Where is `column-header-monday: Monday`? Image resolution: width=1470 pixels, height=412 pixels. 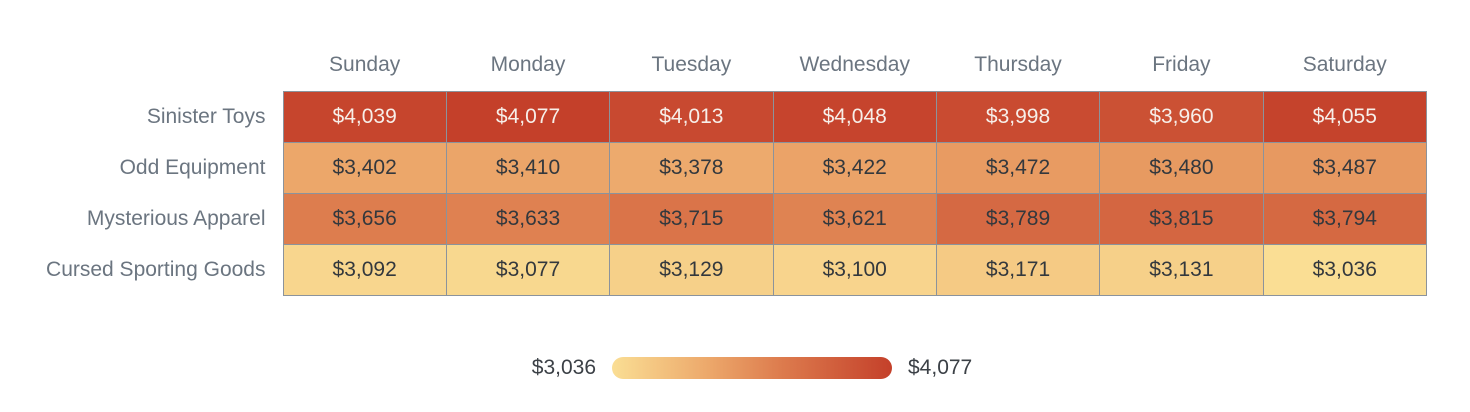 column-header-monday: Monday is located at coordinates (528, 64).